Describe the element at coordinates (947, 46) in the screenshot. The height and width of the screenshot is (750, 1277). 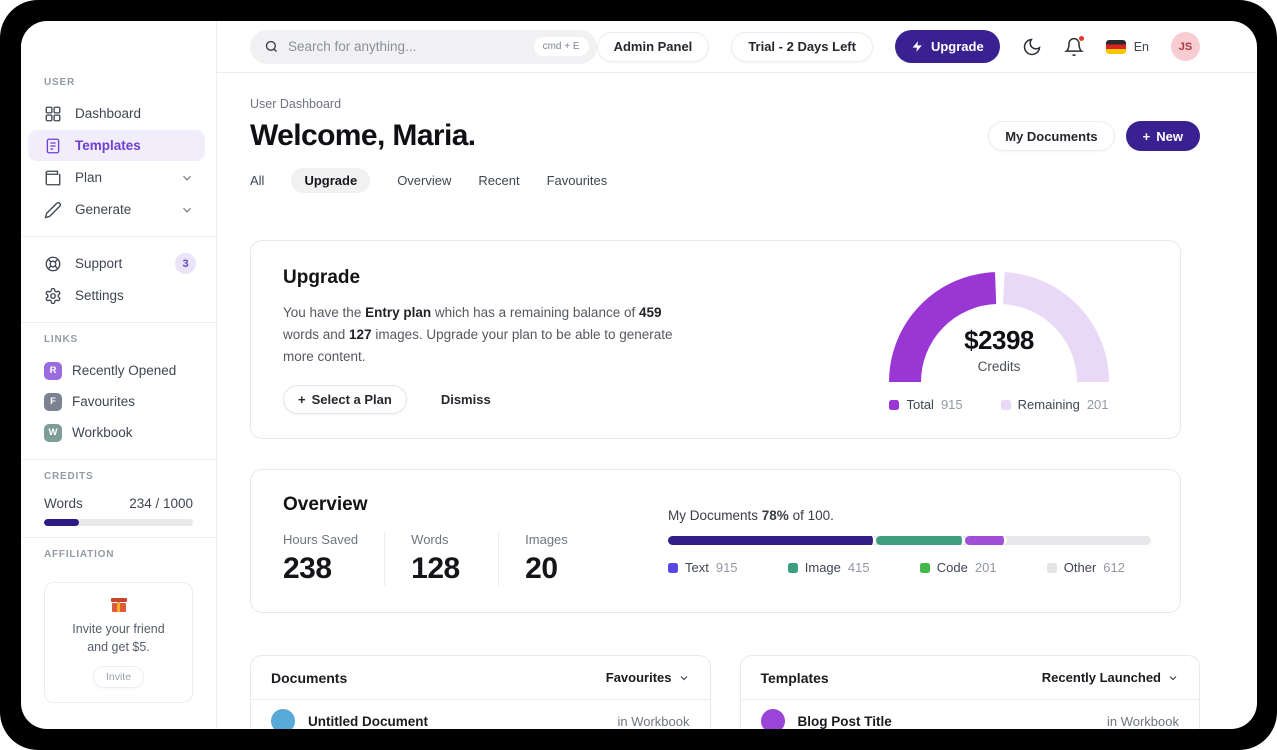
I see `upgrade-button: Upgrade` at that location.